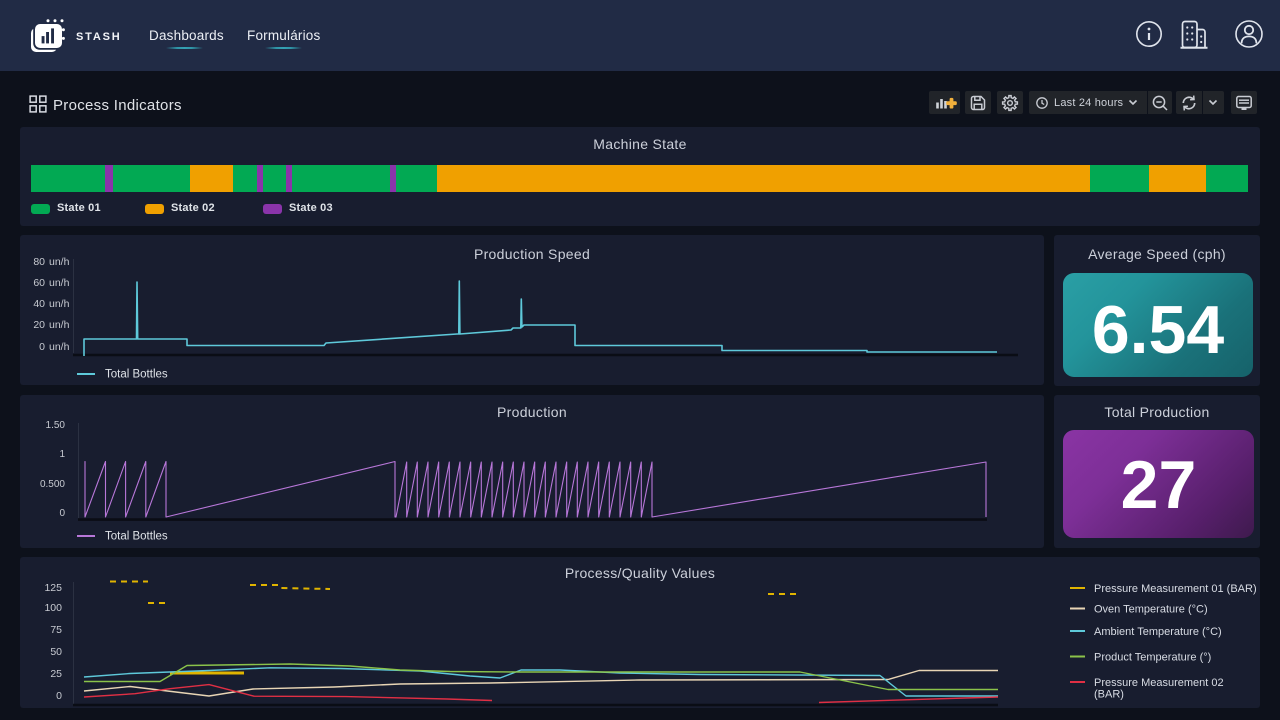 The image size is (1280, 720). Describe the element at coordinates (53, 588) in the screenshot. I see `svg-text: 125` at that location.